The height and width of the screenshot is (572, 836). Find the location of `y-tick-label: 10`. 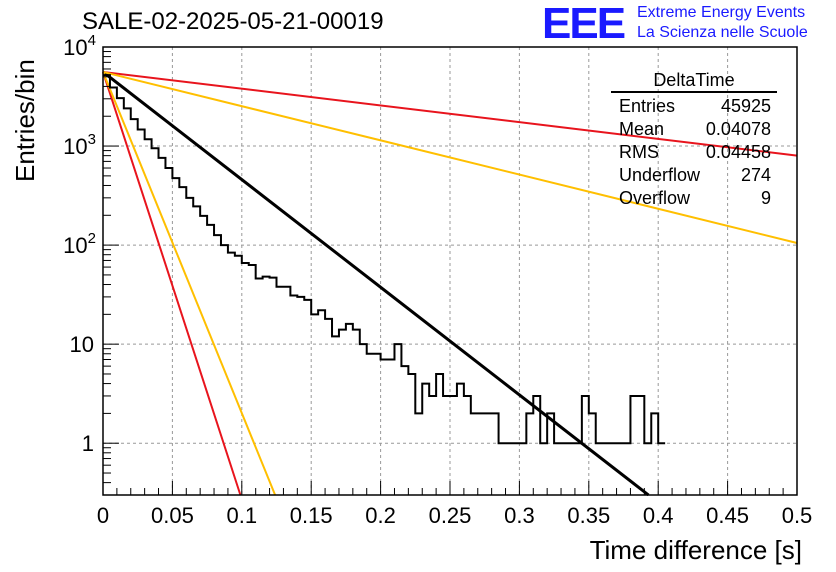

y-tick-label: 10 is located at coordinates (82, 344).